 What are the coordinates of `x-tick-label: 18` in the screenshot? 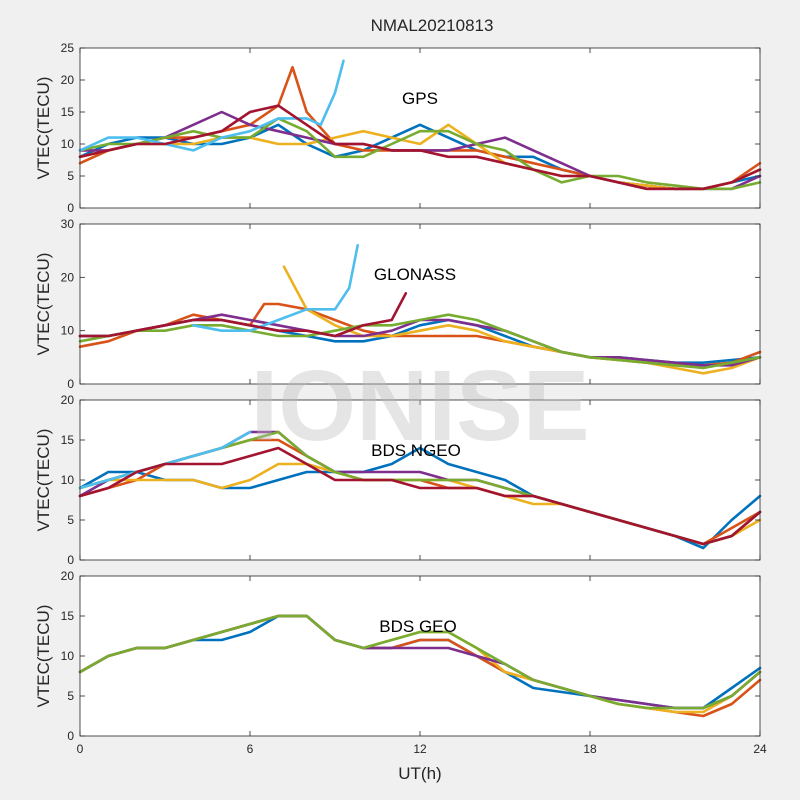 It's located at (590, 749).